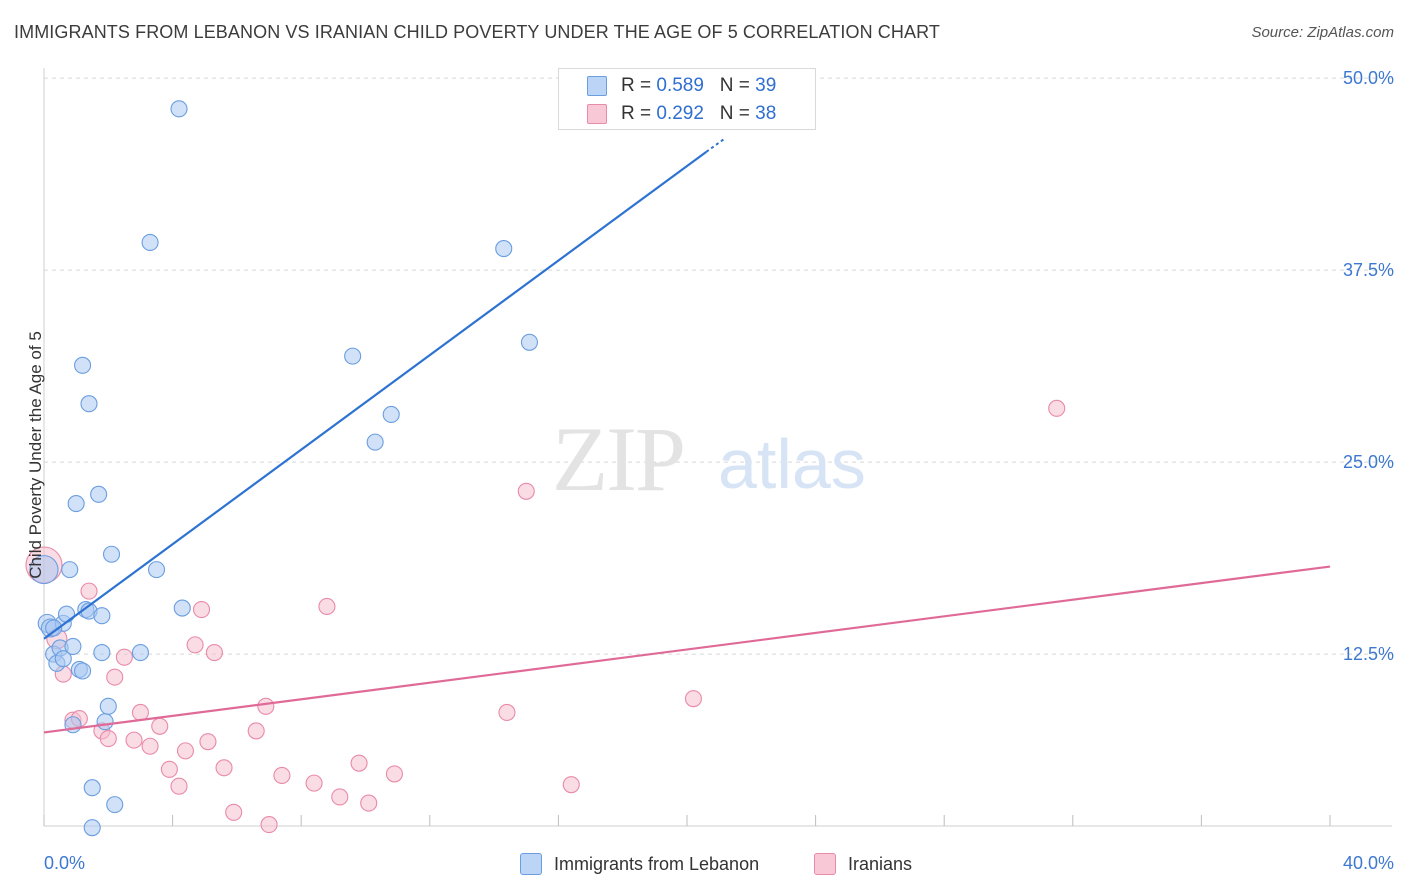  What do you see at coordinates (35, 455) in the screenshot?
I see `y-axis-label: Child Poverty Under the Age of 5` at bounding box center [35, 455].